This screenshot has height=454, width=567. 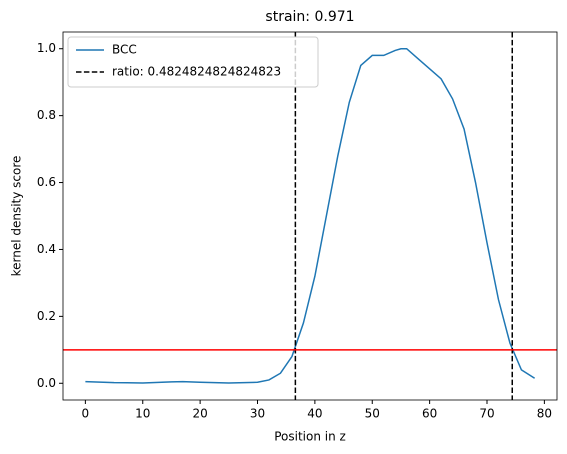 I want to click on y-tick-label: 0.4, so click(x=46, y=249).